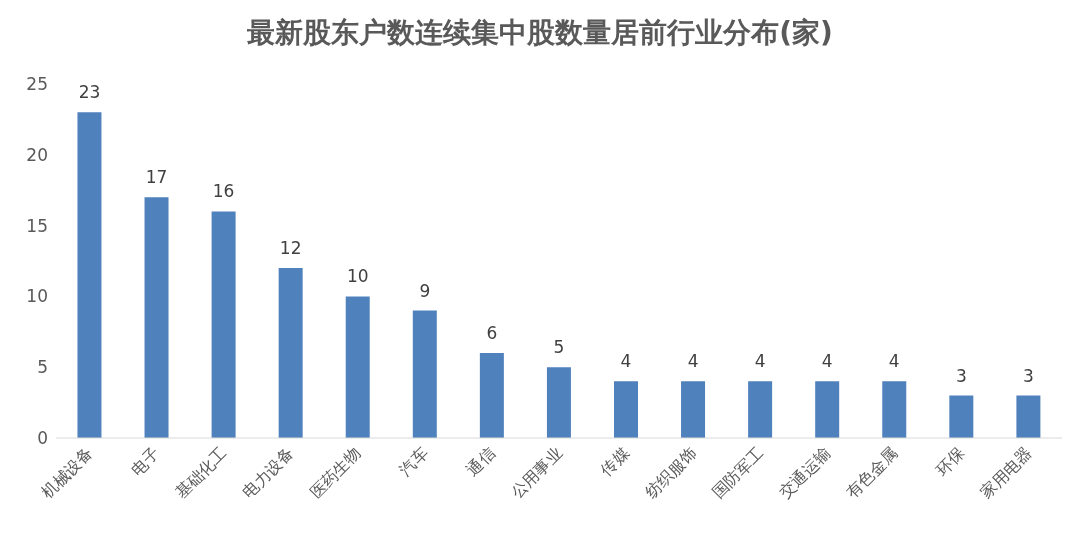 The image size is (1080, 542). I want to click on x-tick-label: 通信, so click(480, 461).